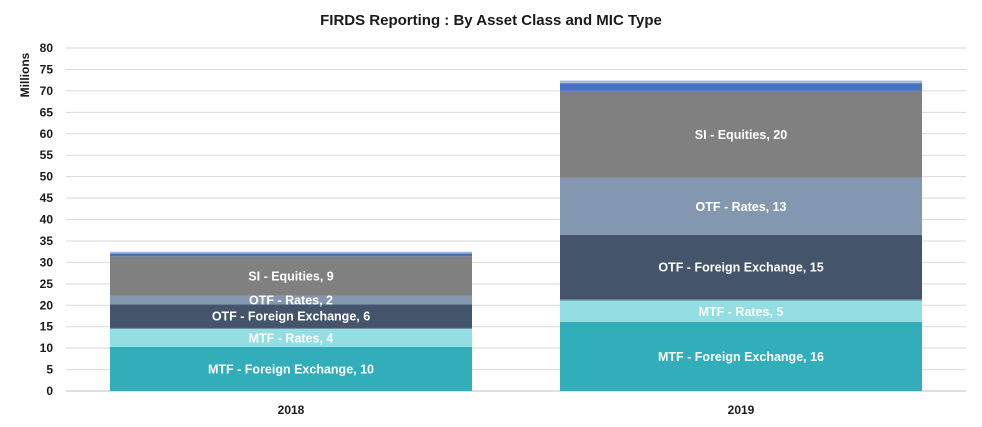 This screenshot has width=982, height=427. I want to click on y-tick-label: 60, so click(47, 134).